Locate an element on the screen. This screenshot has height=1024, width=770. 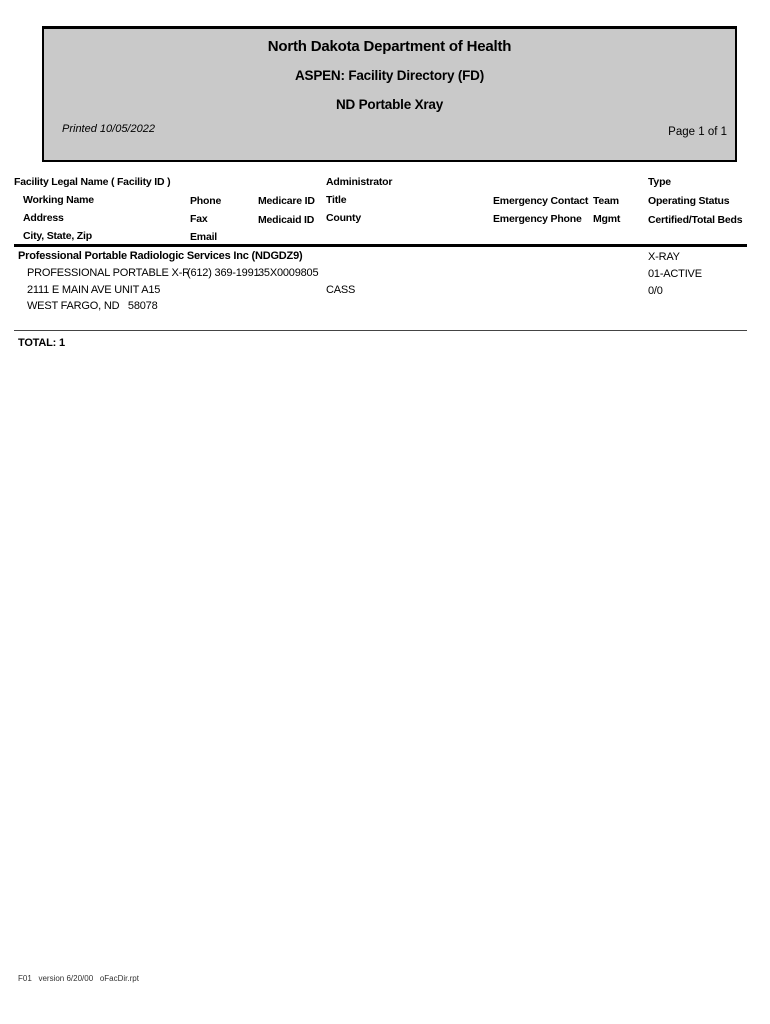
col-address: Address is located at coordinates (43, 218).